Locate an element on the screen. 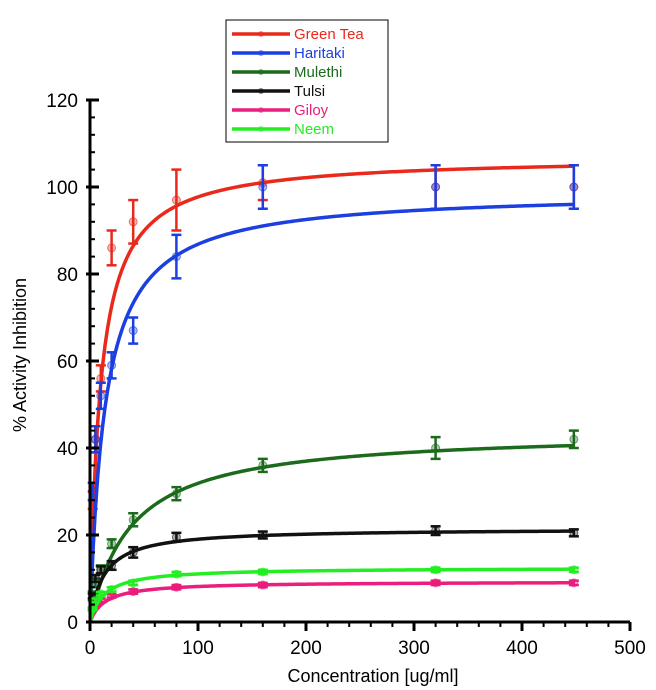 The image size is (656, 690). legend-item-giloy: Giloy is located at coordinates (280, 110).